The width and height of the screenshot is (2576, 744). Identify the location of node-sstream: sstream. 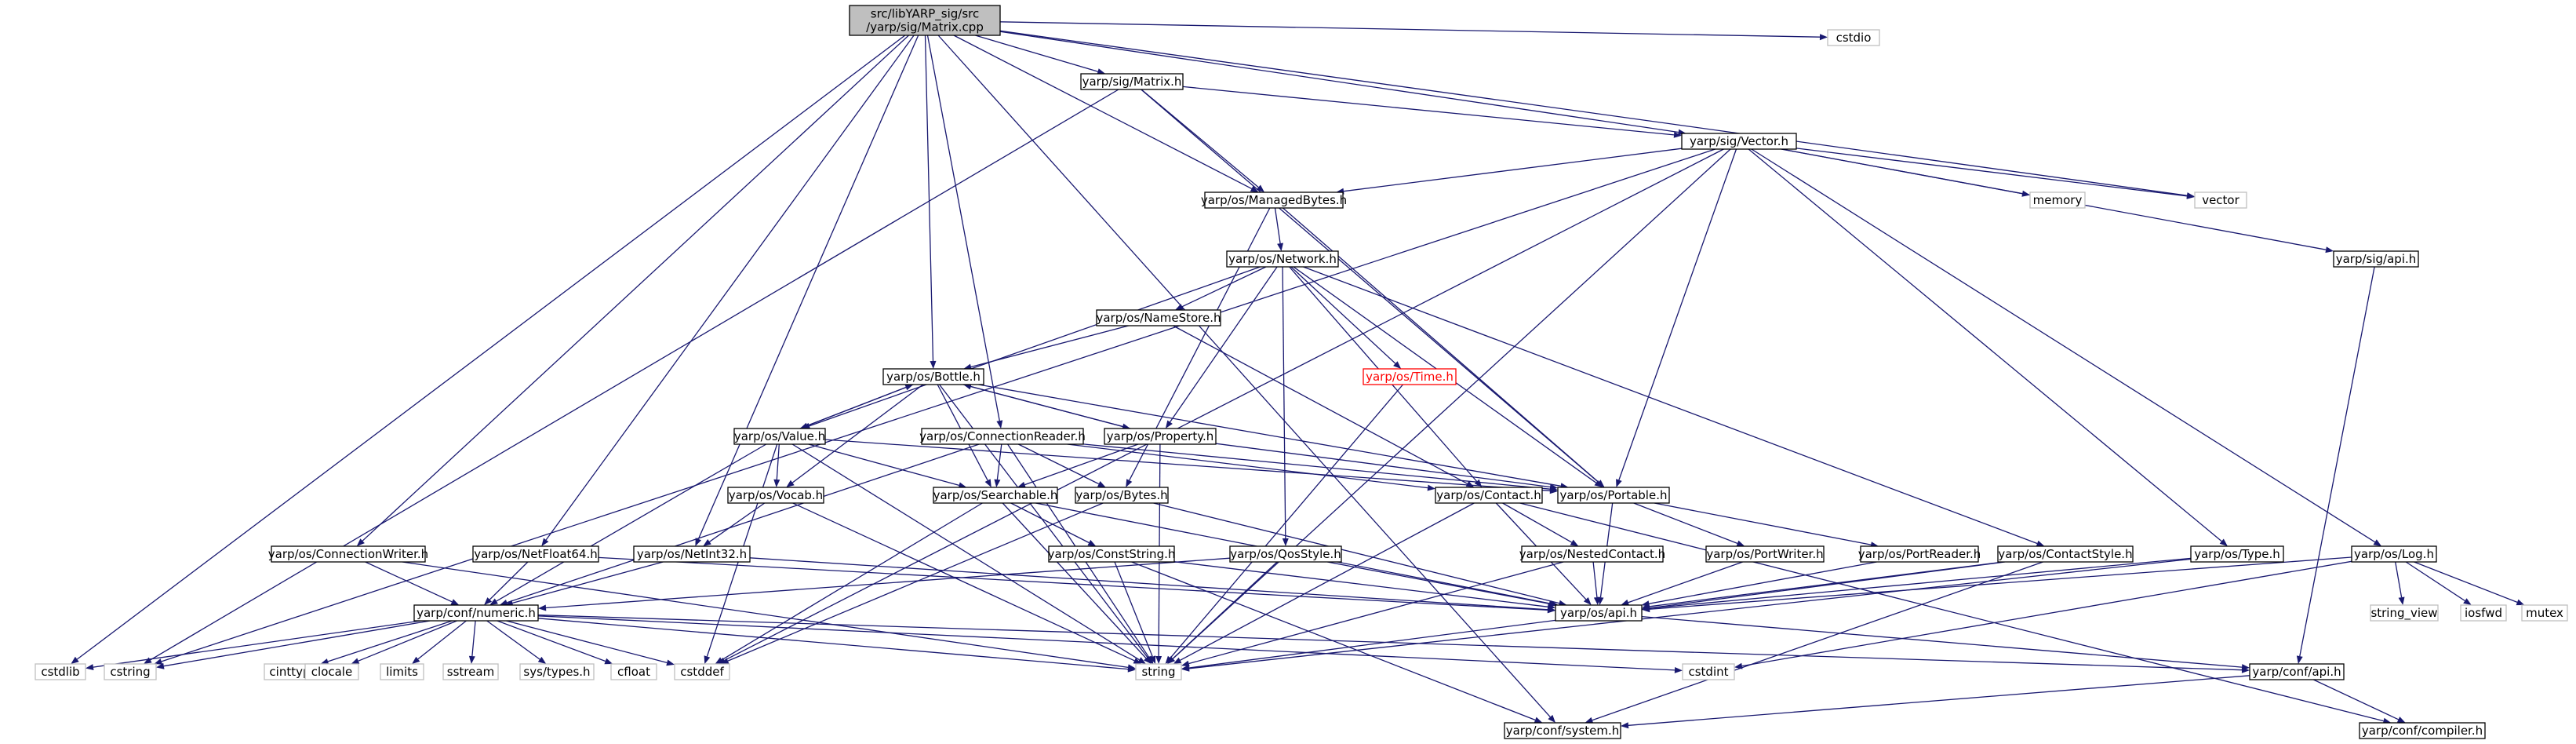
(470, 671).